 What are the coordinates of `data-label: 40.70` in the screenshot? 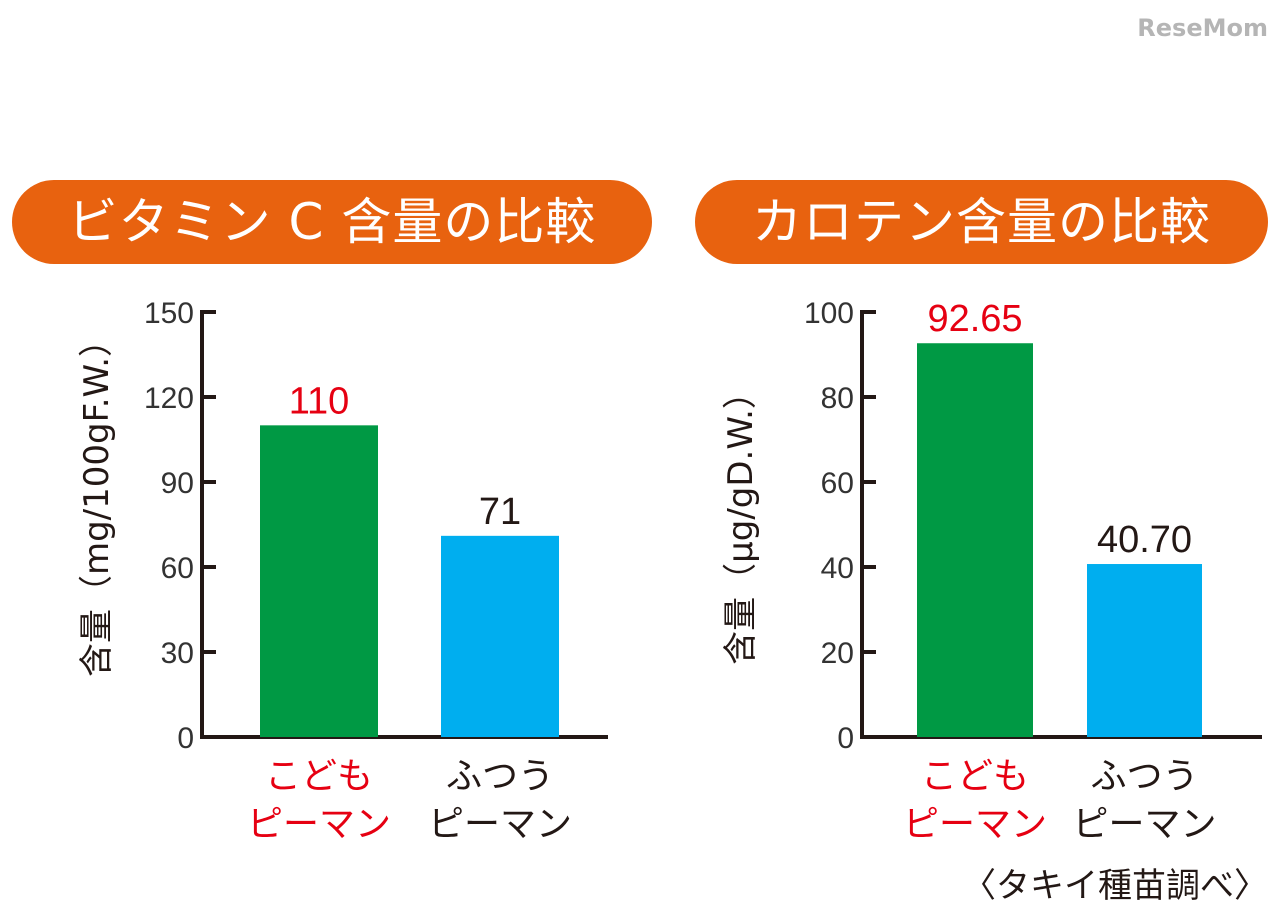 It's located at (1144, 540).